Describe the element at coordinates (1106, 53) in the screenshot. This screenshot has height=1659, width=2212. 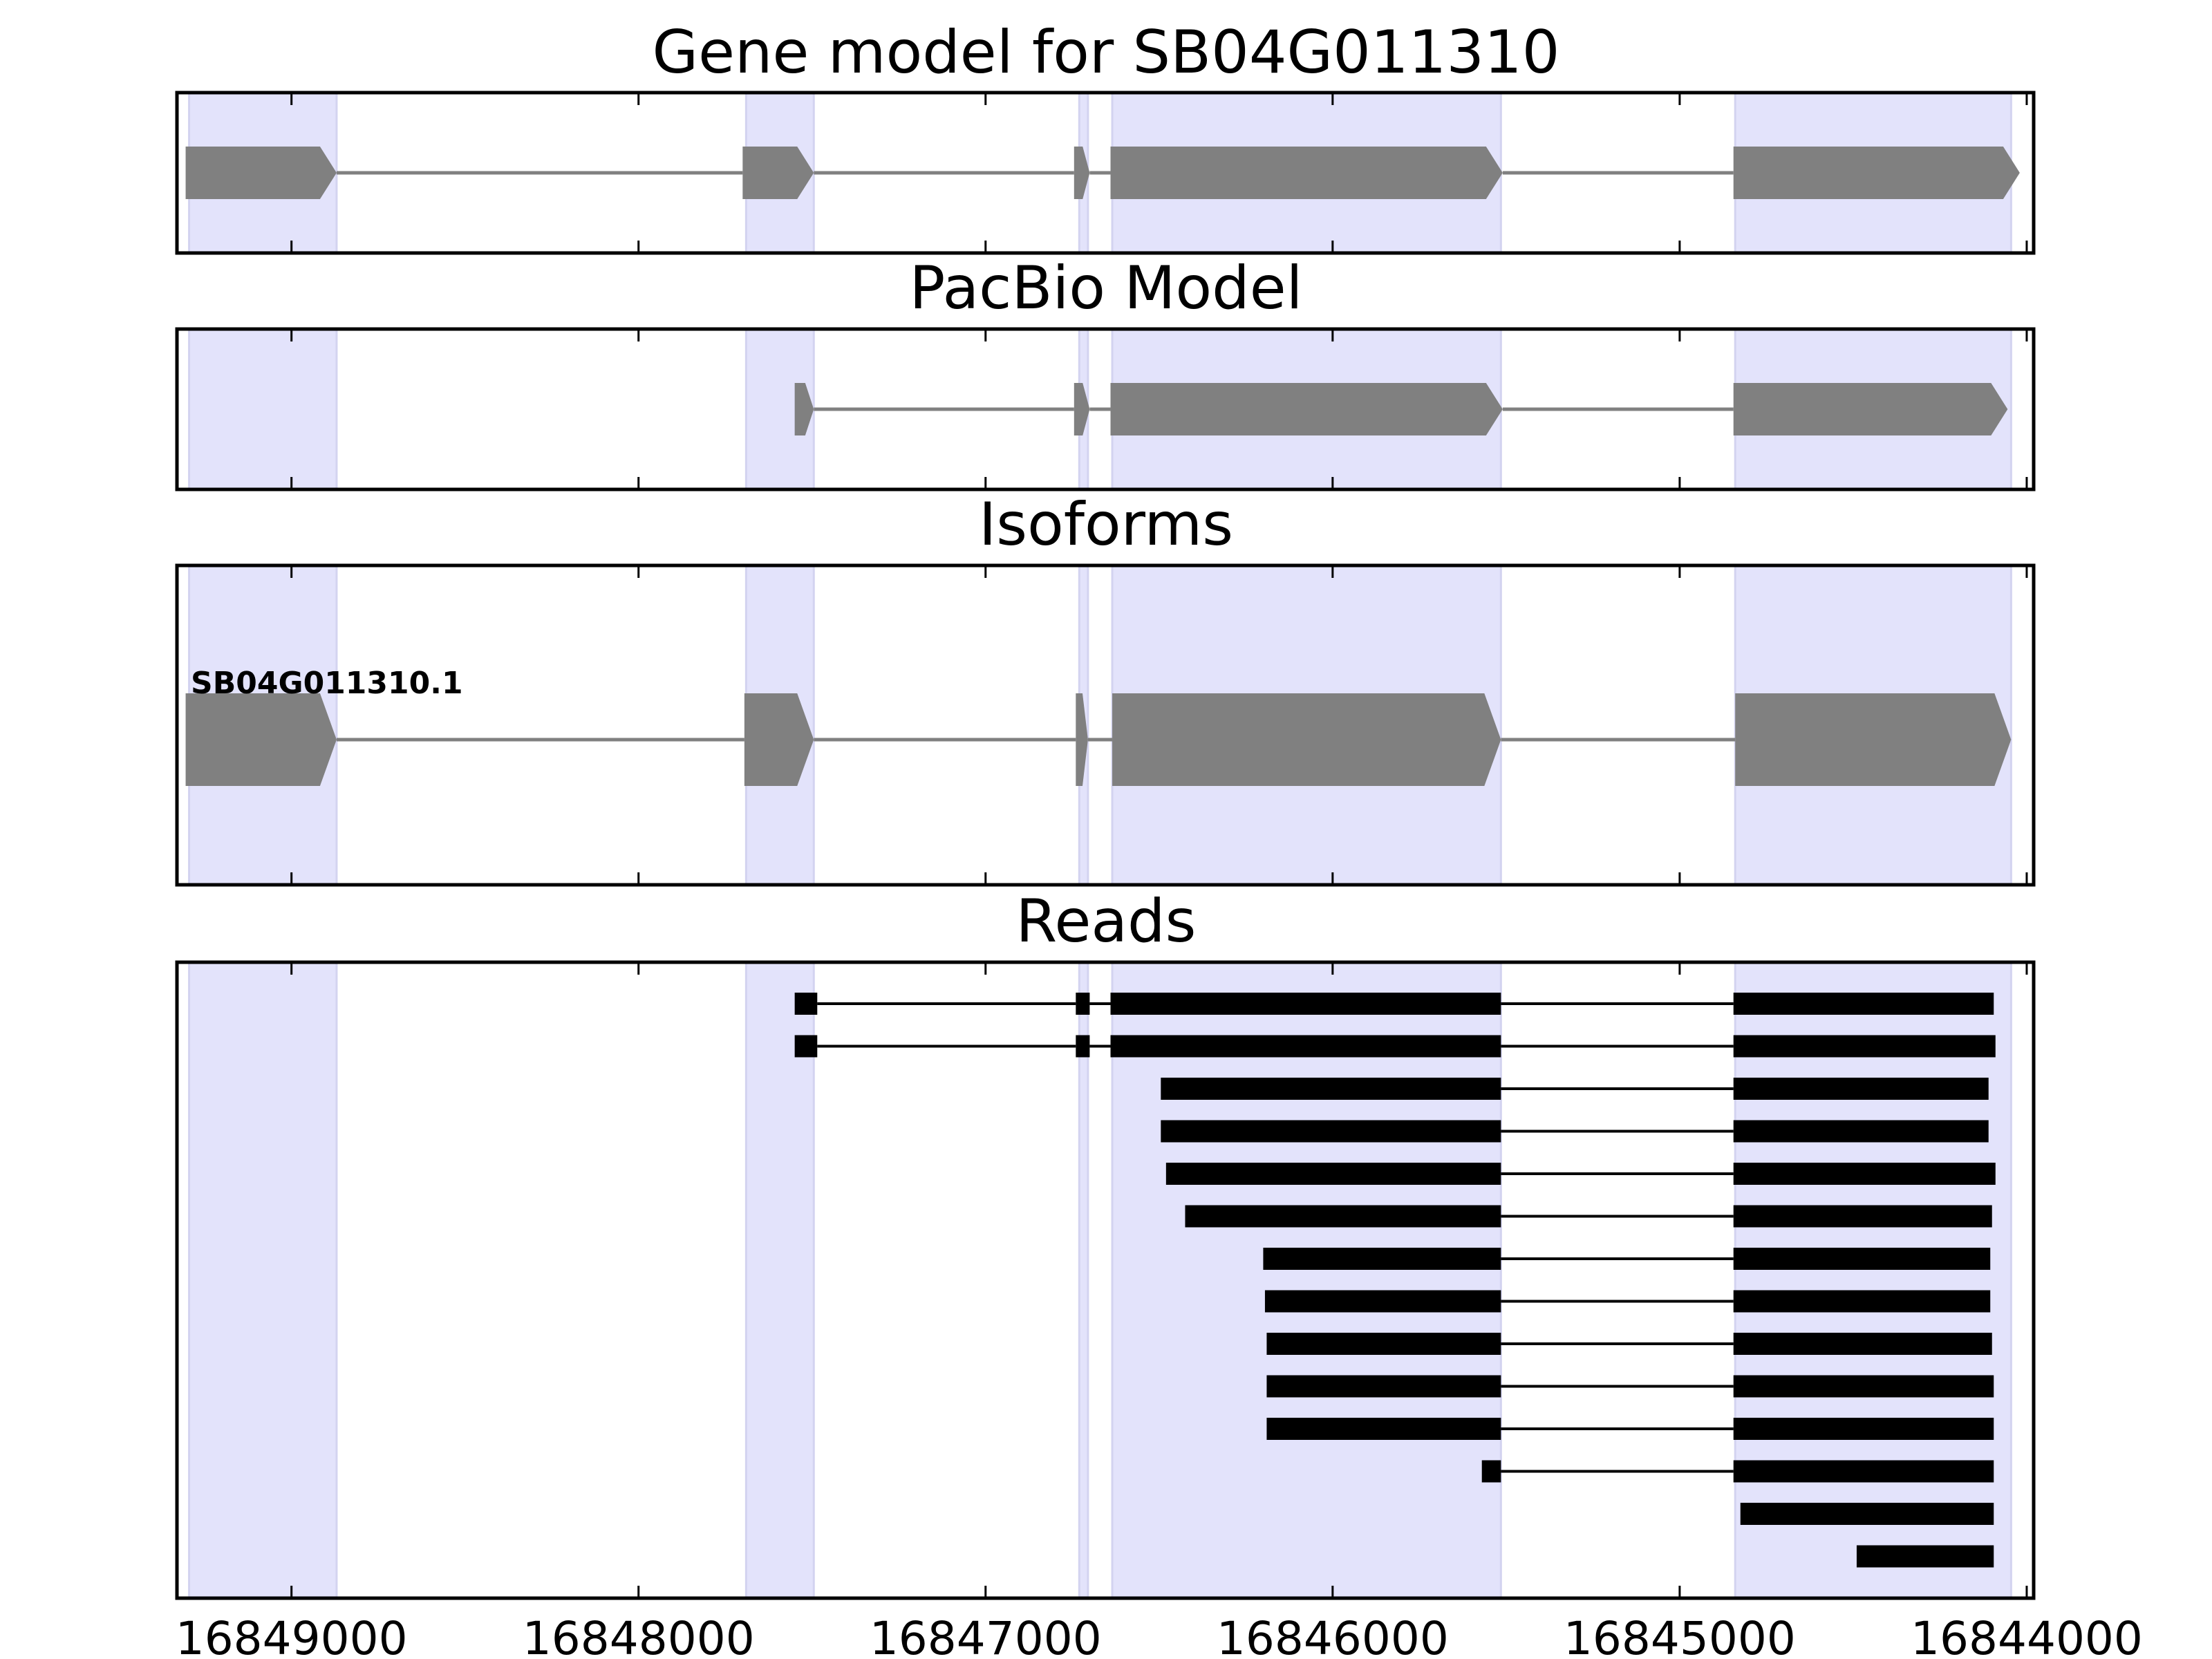
I see `panel-title-gene-model: Gene model for SB04G011310` at that location.